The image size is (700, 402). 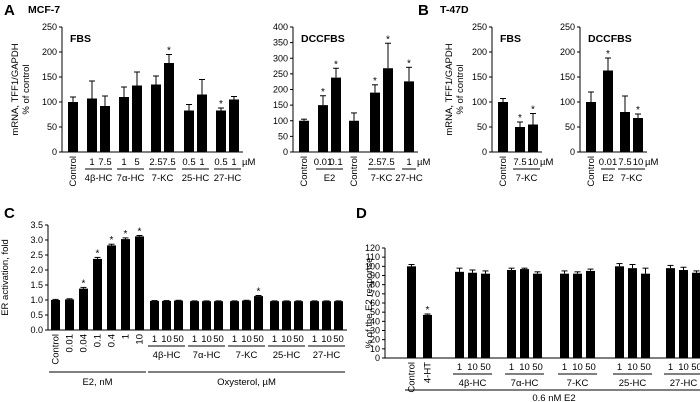 What do you see at coordinates (246, 382) in the screenshot?
I see `x-axis-label: Oxysterol, µM` at bounding box center [246, 382].